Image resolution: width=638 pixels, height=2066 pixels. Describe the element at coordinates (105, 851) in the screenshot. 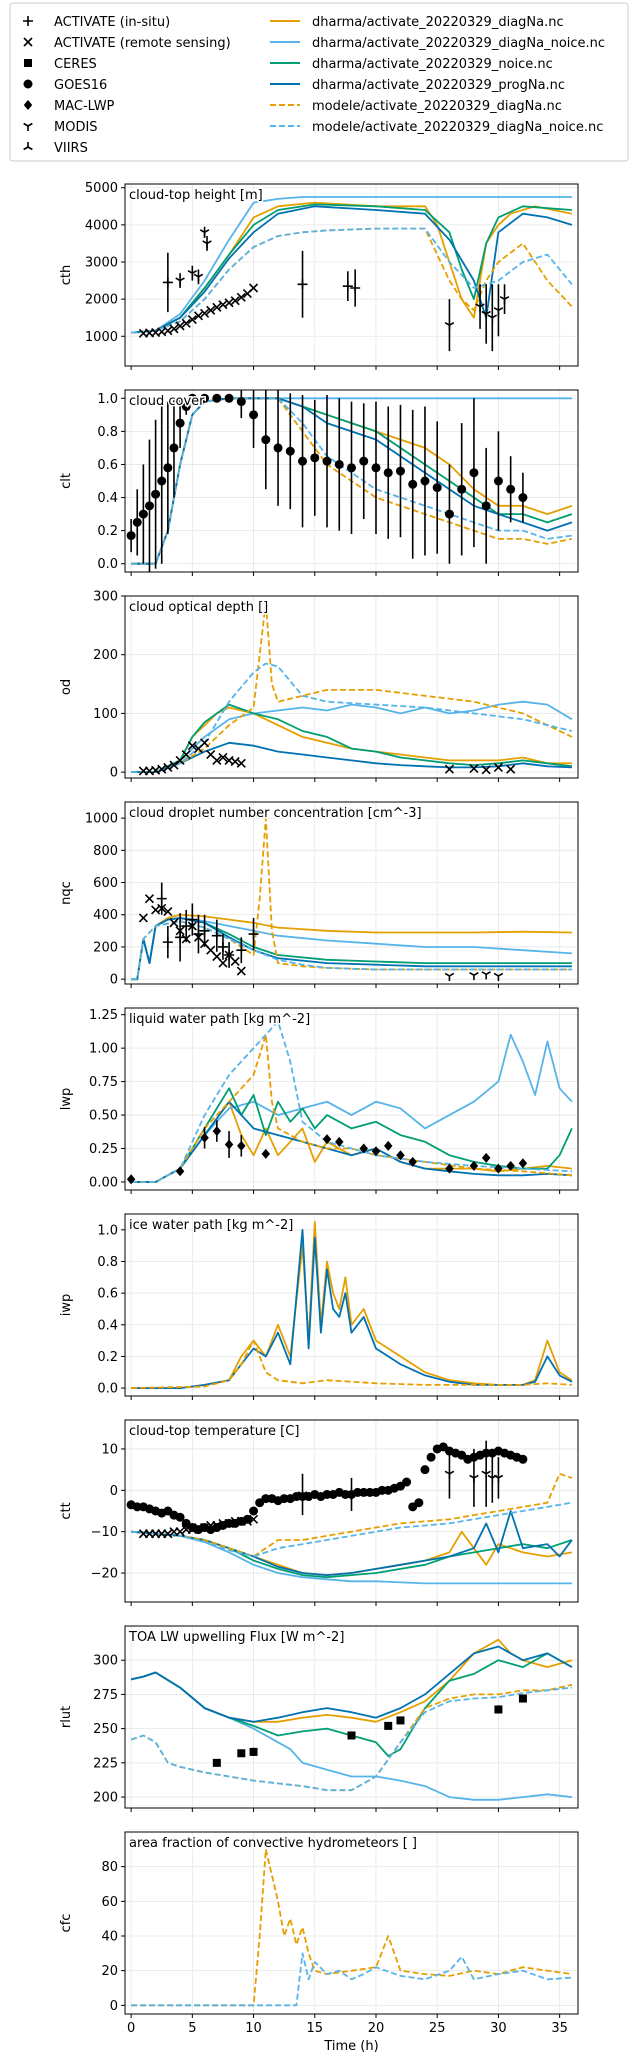

I see `y-tick-label: 800` at that location.